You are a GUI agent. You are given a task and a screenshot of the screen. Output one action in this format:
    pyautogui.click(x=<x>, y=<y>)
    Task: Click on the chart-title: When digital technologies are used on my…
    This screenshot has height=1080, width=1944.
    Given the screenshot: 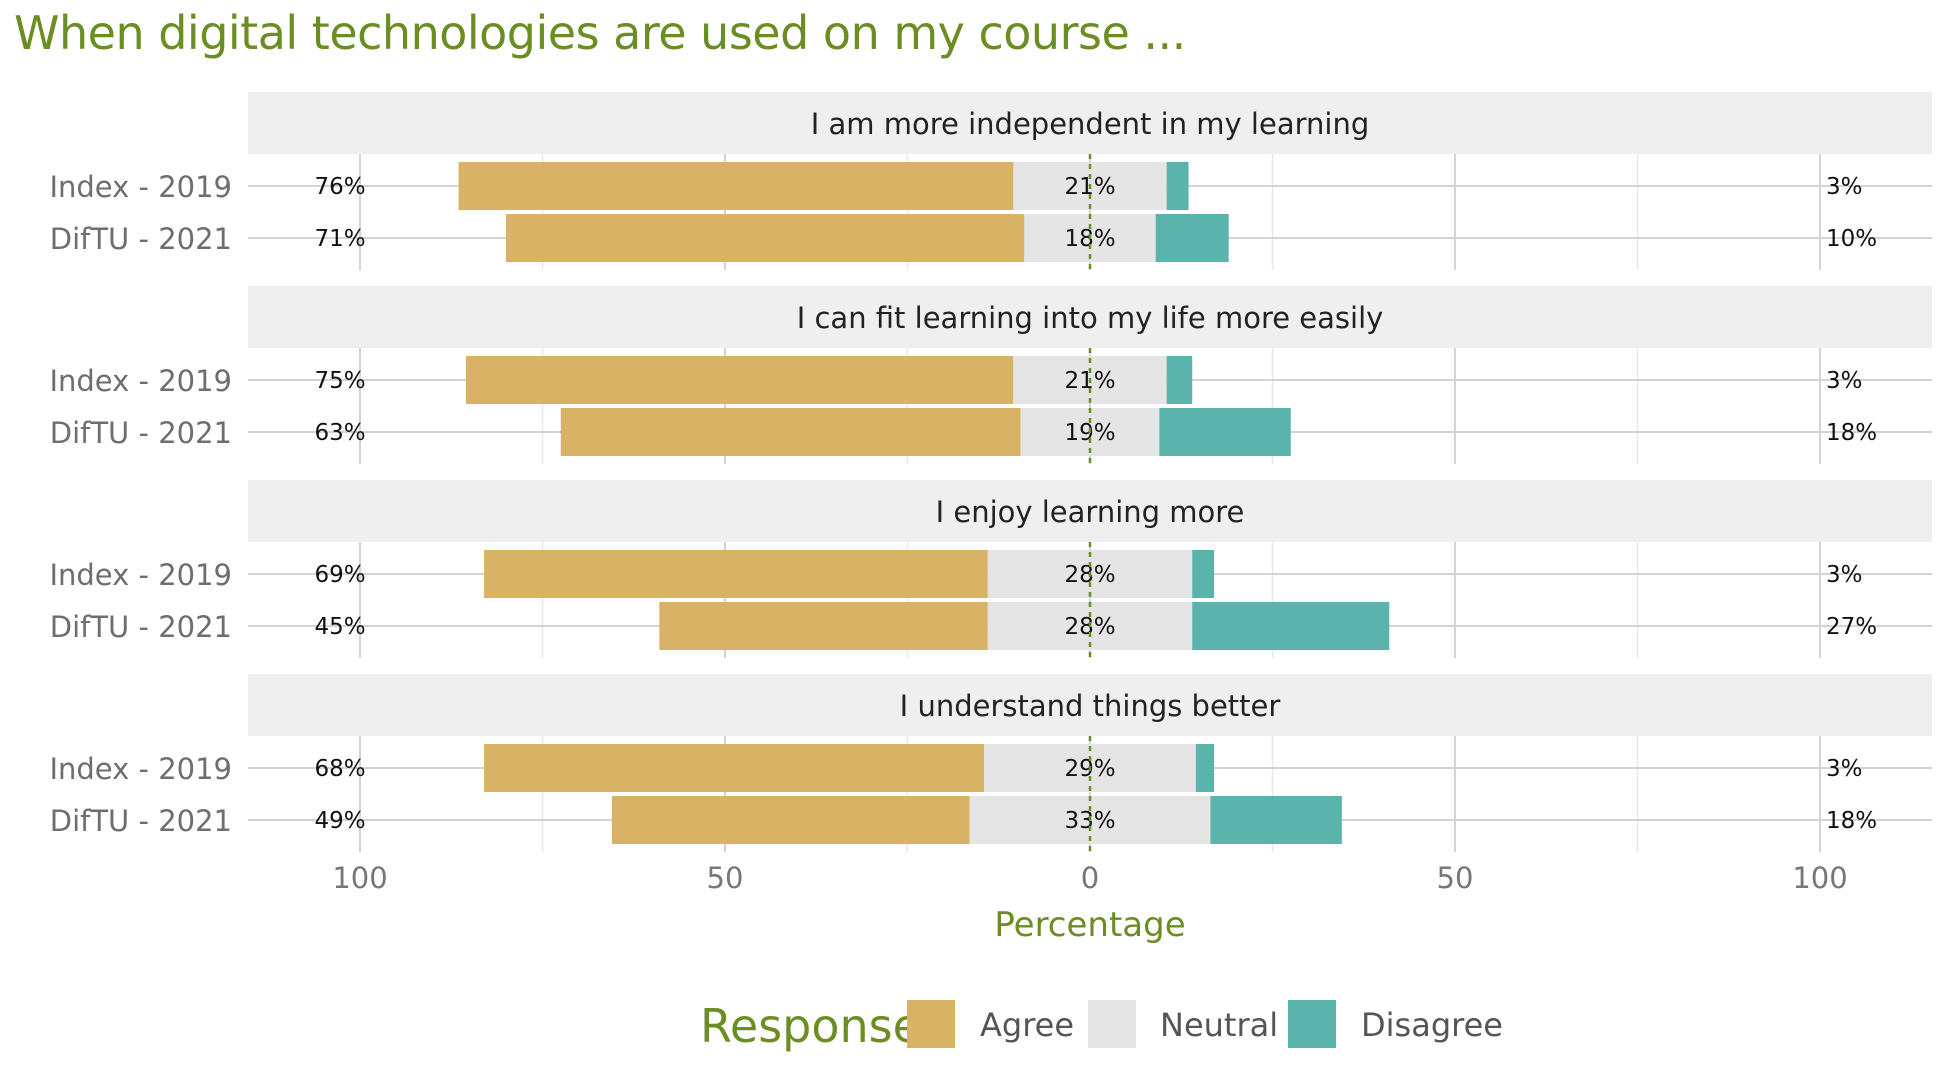 What is the action you would take?
    pyautogui.click(x=600, y=33)
    